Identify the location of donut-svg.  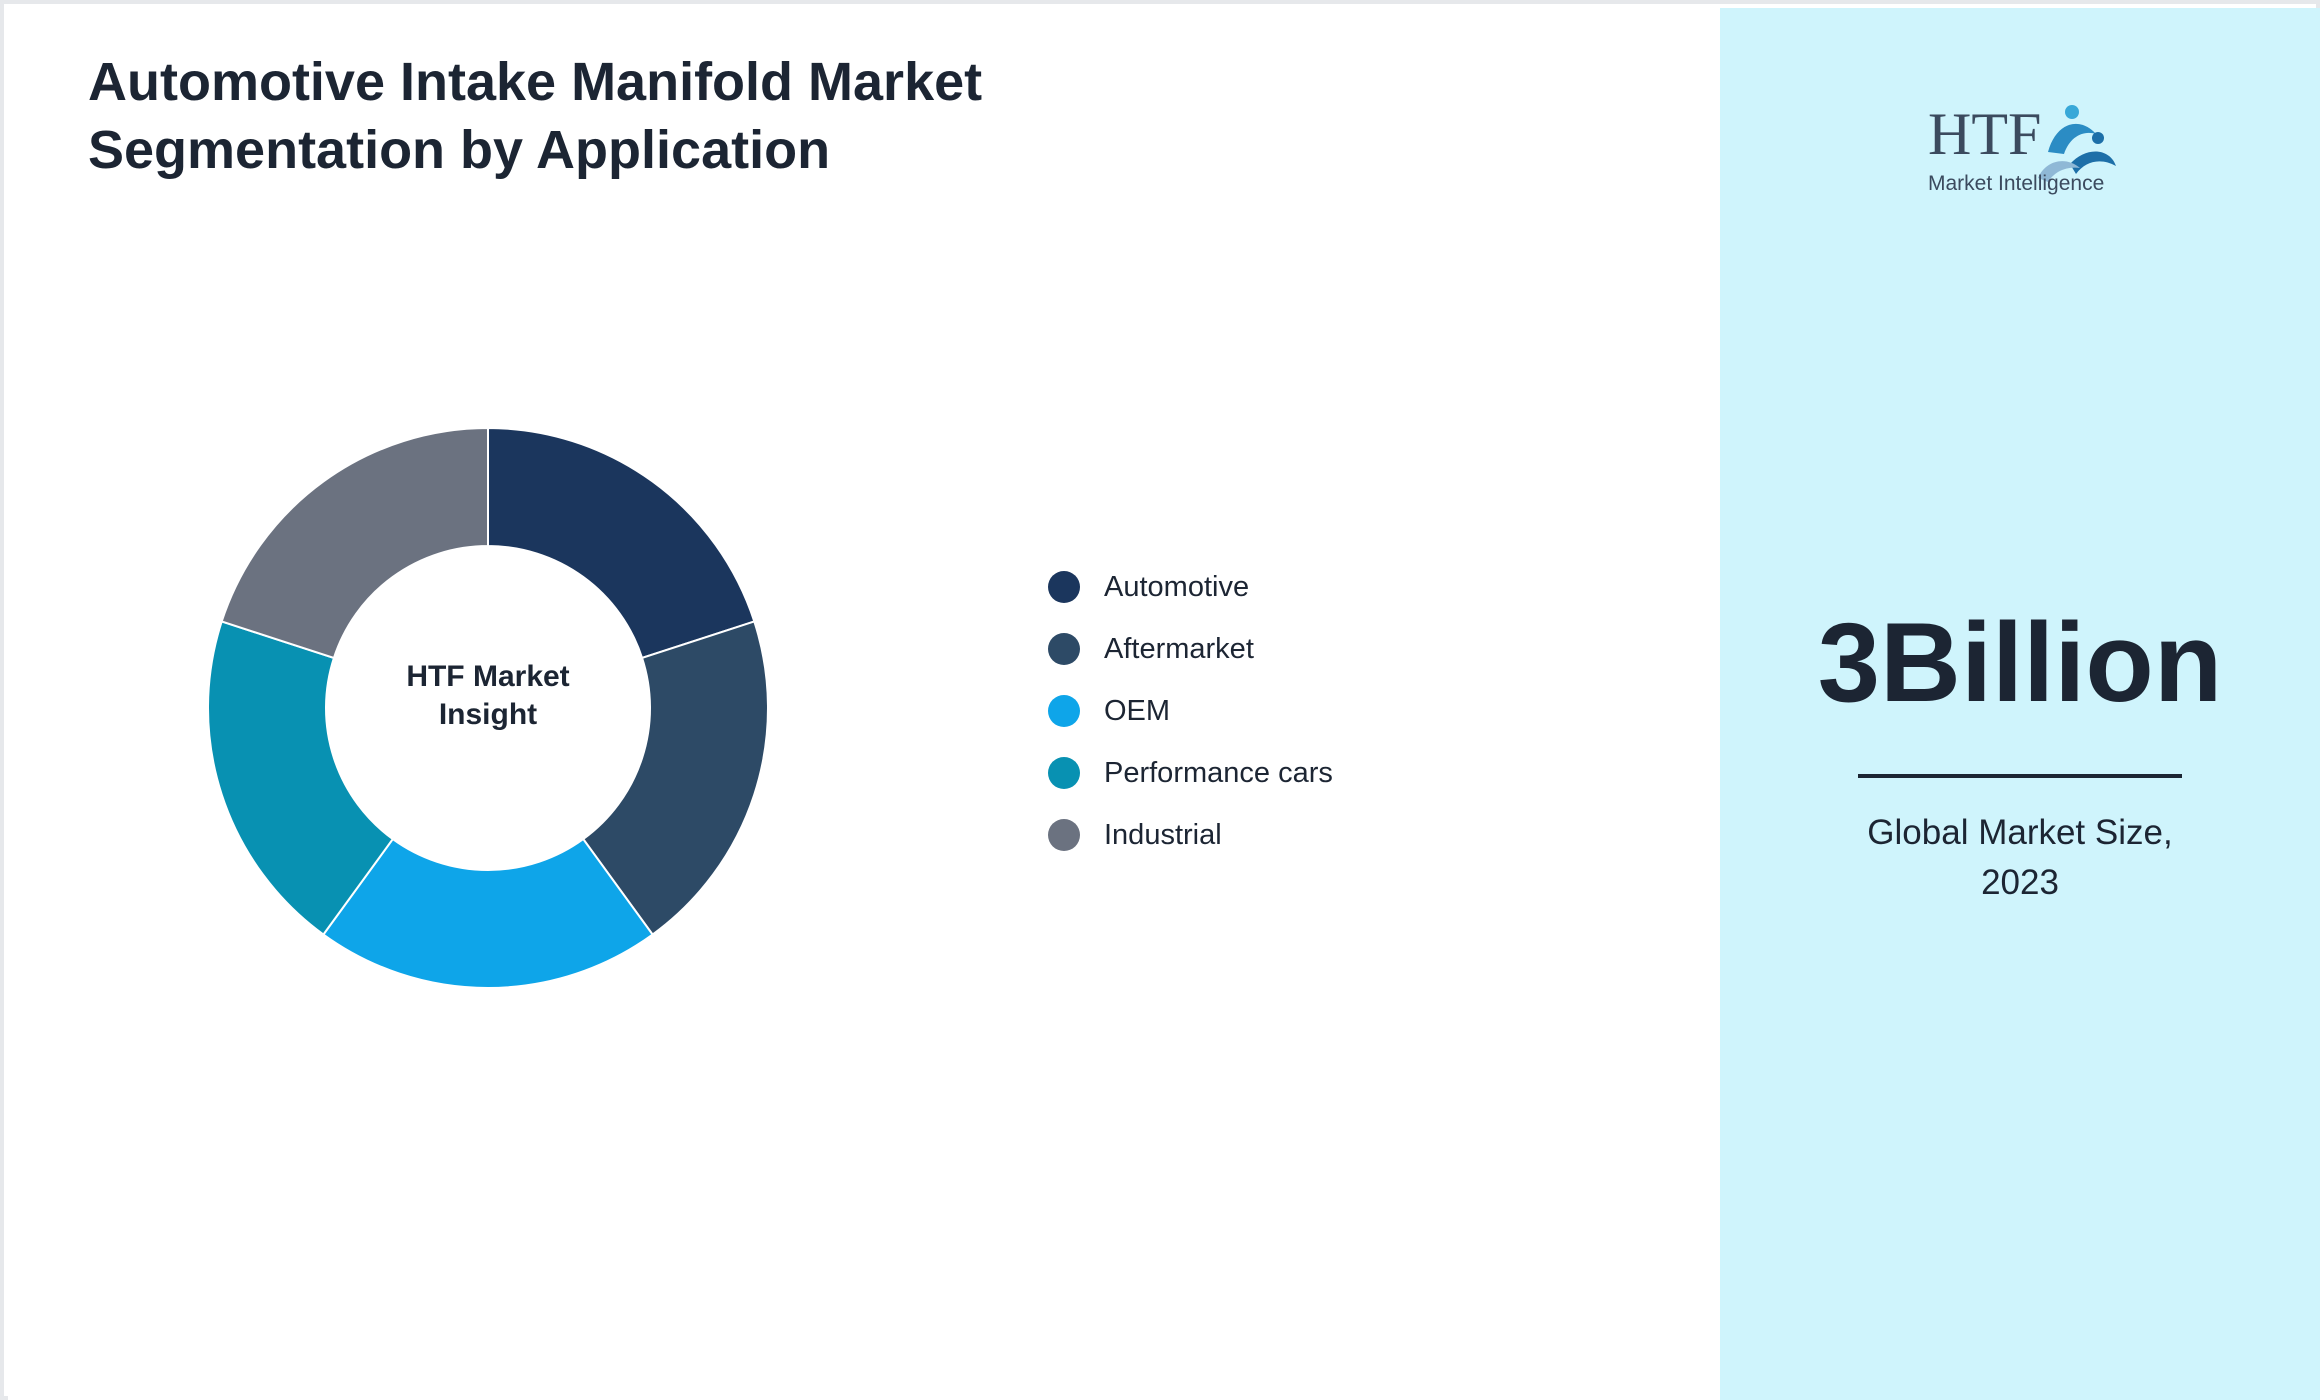
(488, 708).